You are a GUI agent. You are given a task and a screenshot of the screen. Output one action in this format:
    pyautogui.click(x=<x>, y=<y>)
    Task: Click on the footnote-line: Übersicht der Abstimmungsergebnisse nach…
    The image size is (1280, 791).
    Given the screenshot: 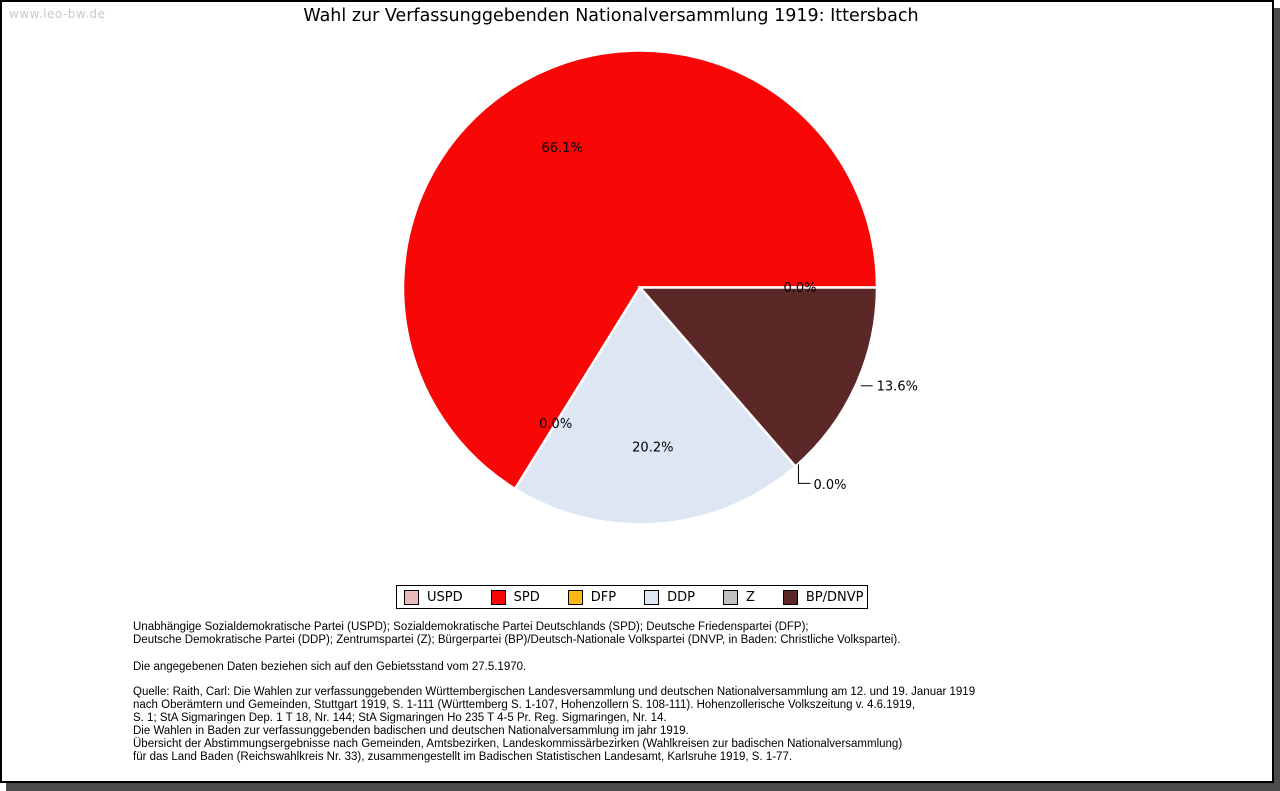 What is the action you would take?
    pyautogui.click(x=518, y=744)
    